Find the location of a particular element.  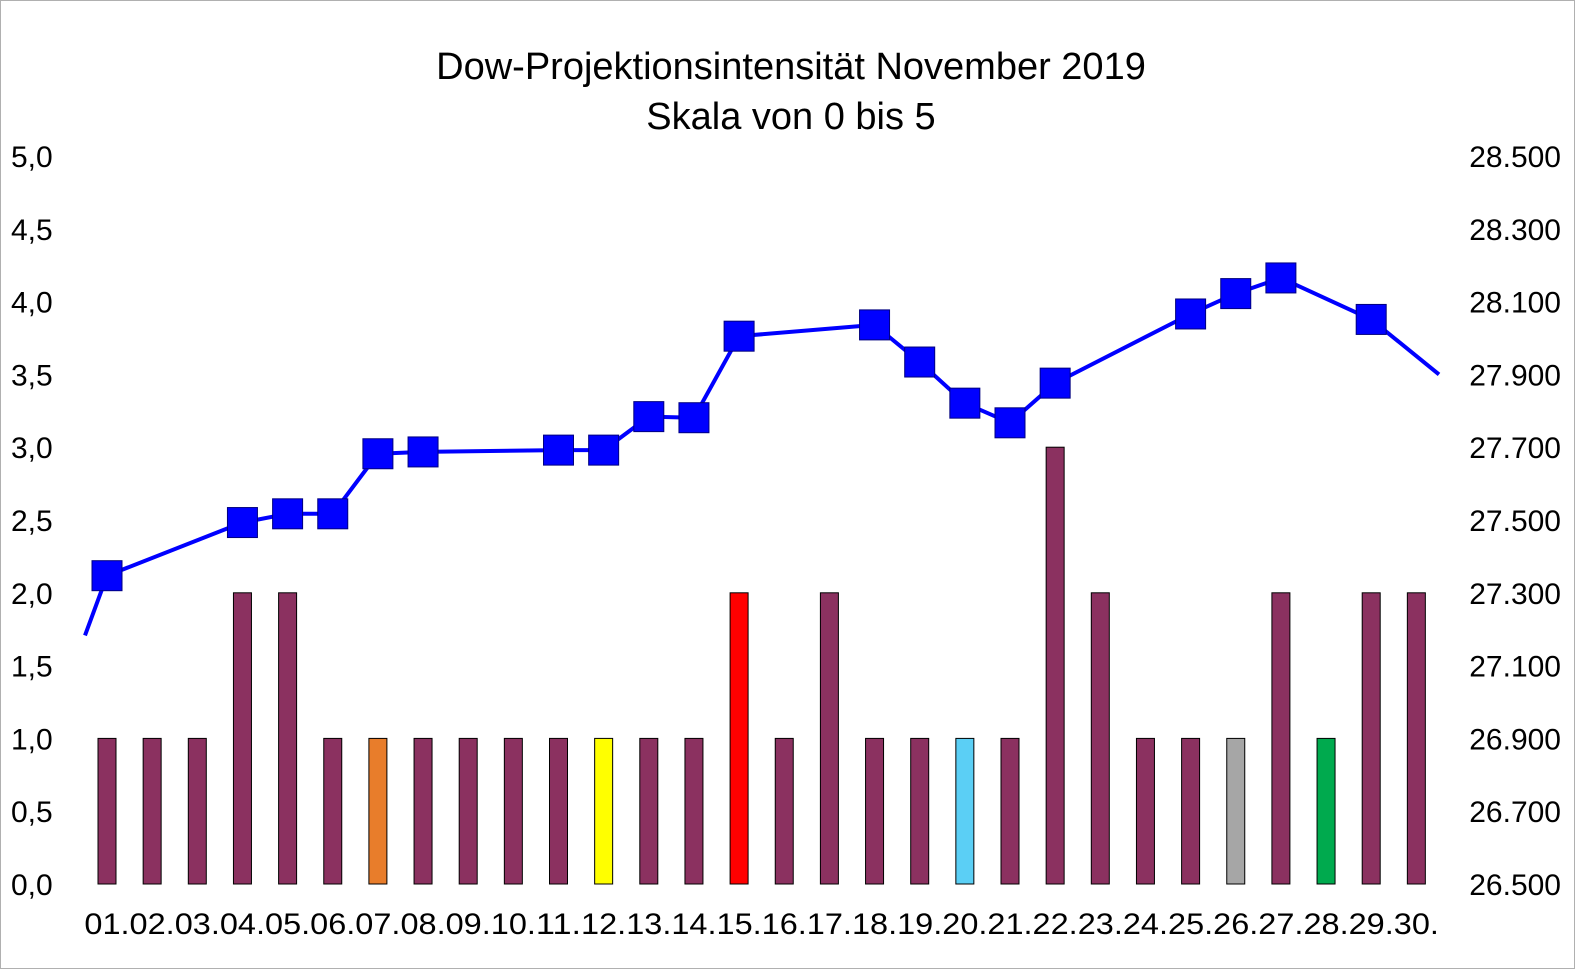

right-tick-label: 27.300 is located at coordinates (1515, 594).